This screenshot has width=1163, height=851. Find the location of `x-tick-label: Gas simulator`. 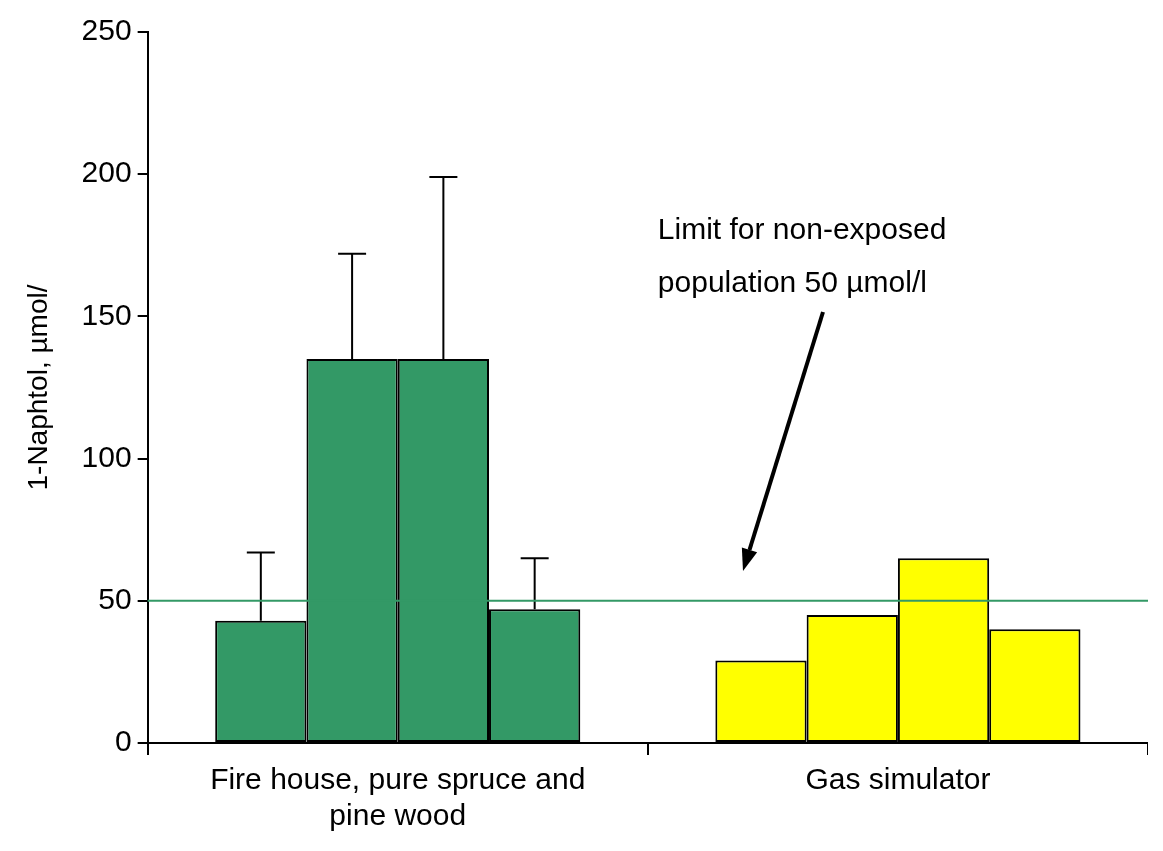

x-tick-label: Gas simulator is located at coordinates (898, 779).